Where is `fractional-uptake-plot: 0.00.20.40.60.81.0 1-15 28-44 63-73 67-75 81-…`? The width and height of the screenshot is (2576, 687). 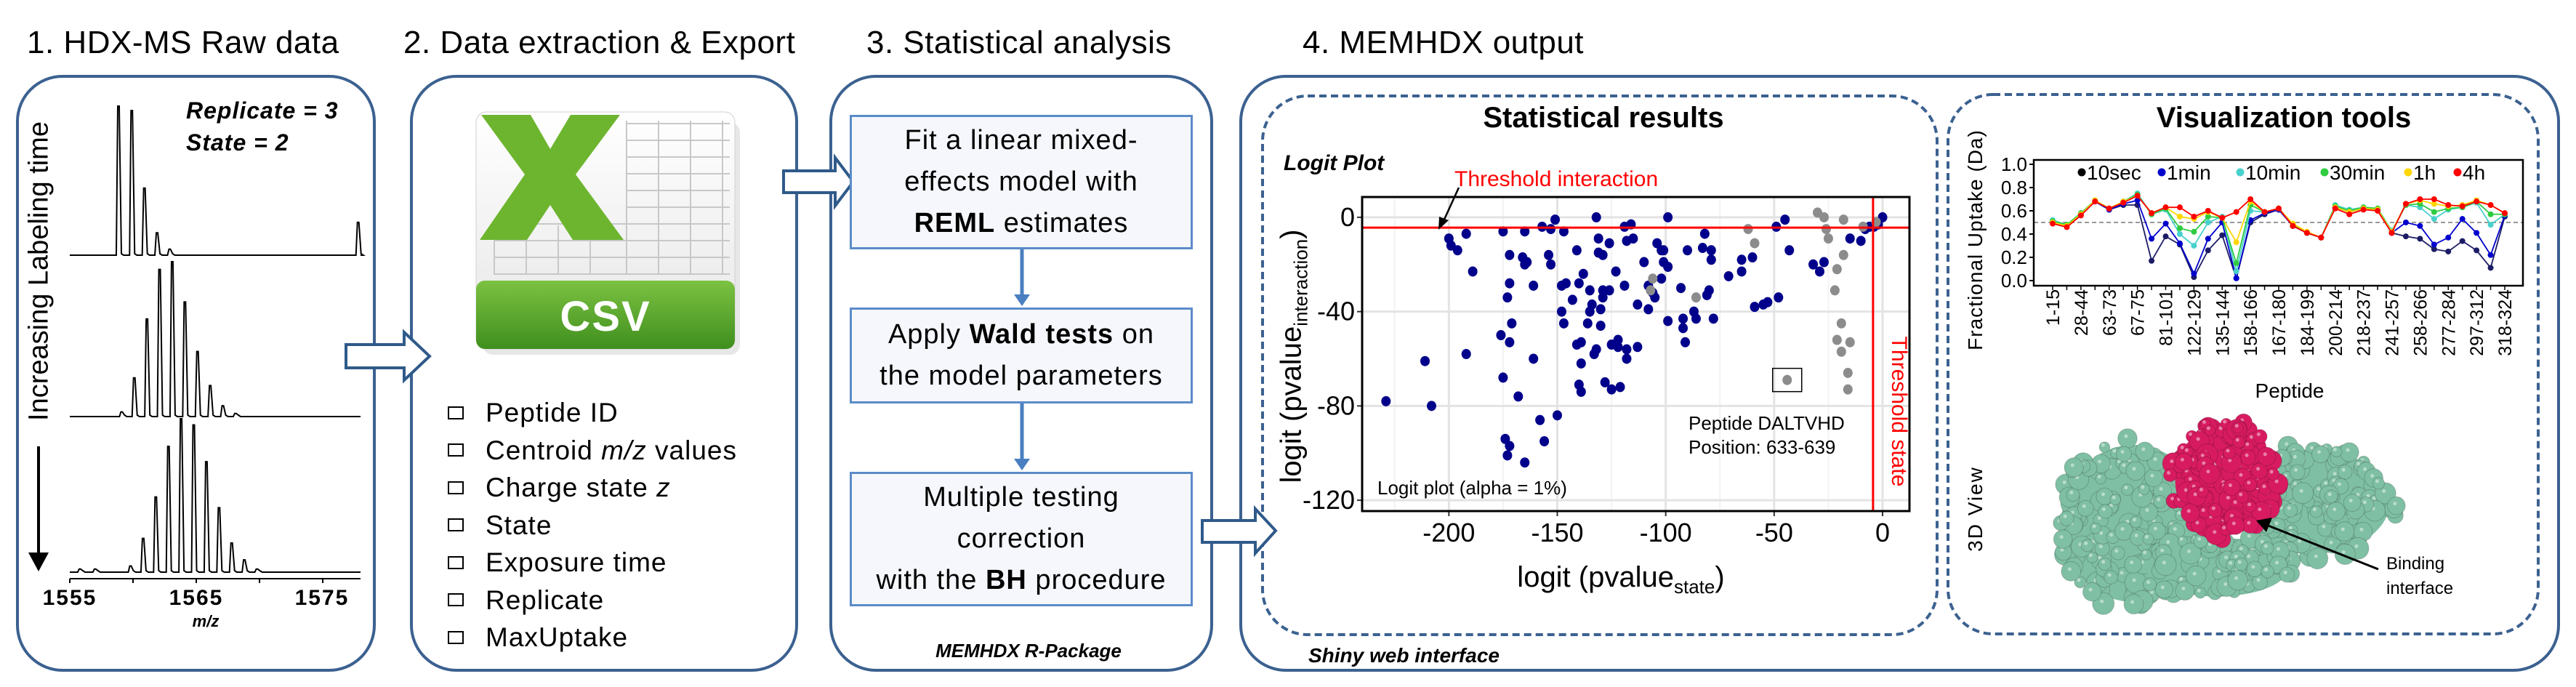
fractional-uptake-plot: 0.00.20.40.60.81.0 1-15 28-44 63-73 67-75 81-… is located at coordinates (2262, 254).